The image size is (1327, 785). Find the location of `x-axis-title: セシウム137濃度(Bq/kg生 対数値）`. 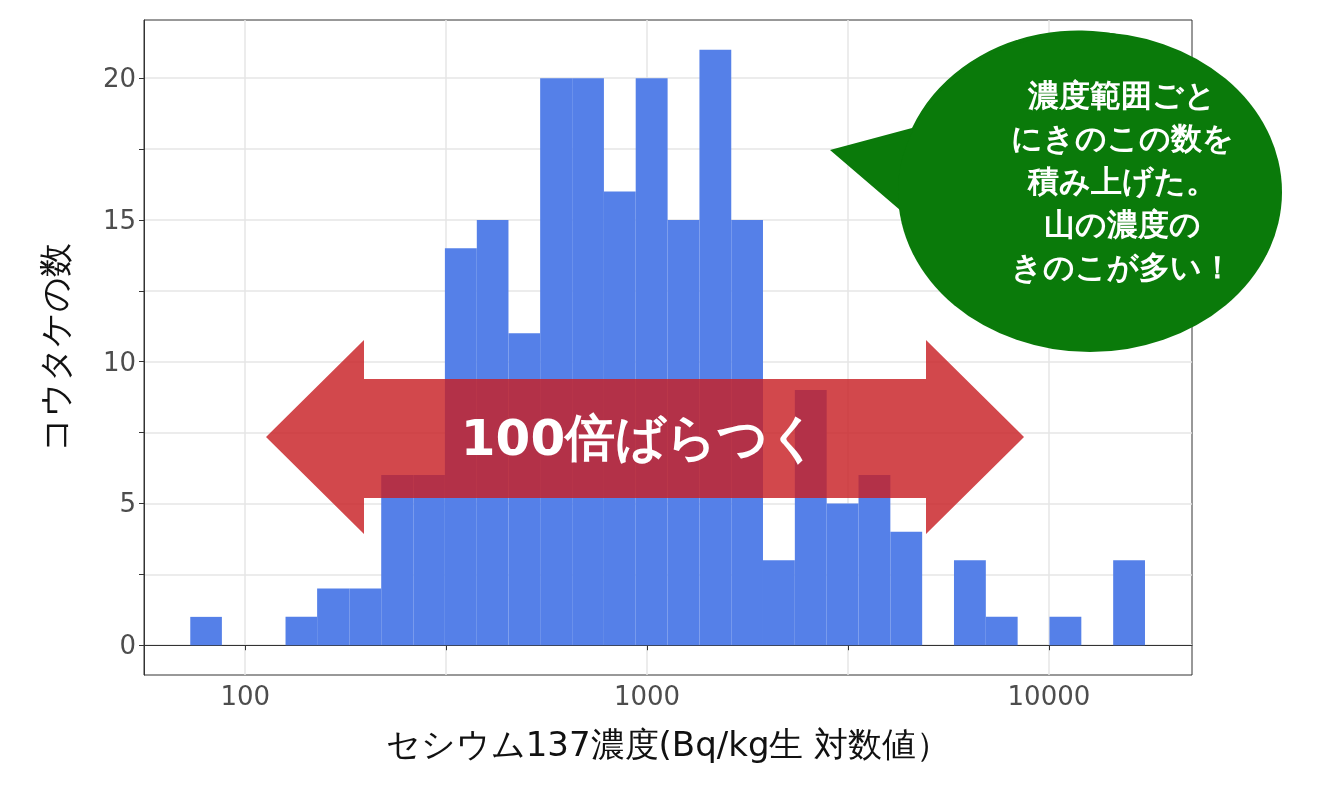

x-axis-title: セシウム137濃度(Bq/kg生 対数値） is located at coordinates (668, 744).